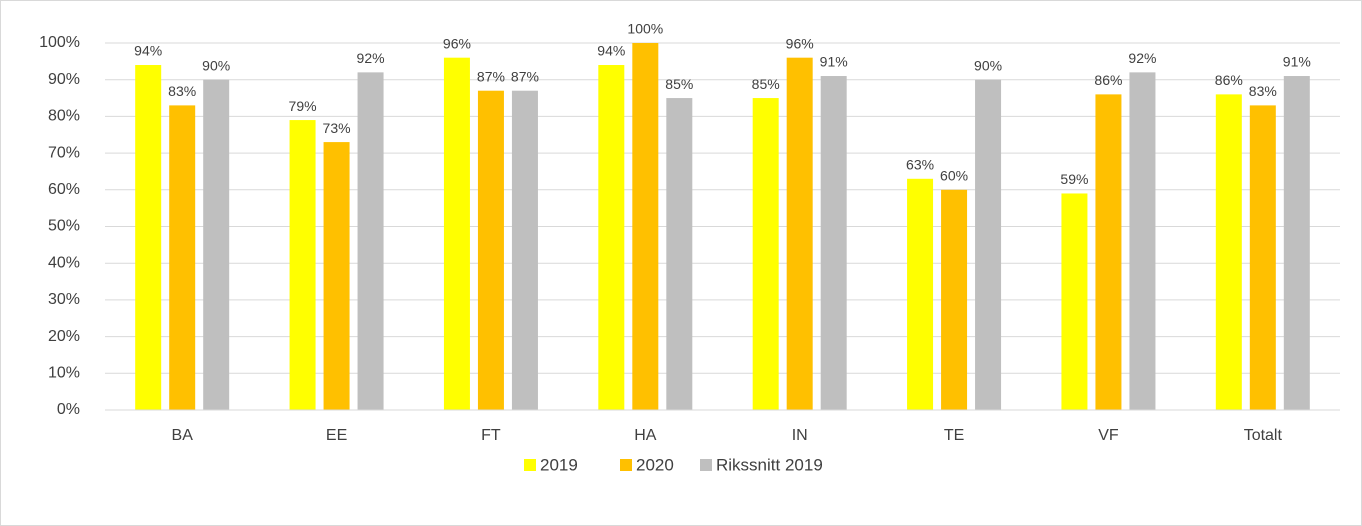 The height and width of the screenshot is (526, 1362). I want to click on y-tick-label: 40%, so click(64, 262).